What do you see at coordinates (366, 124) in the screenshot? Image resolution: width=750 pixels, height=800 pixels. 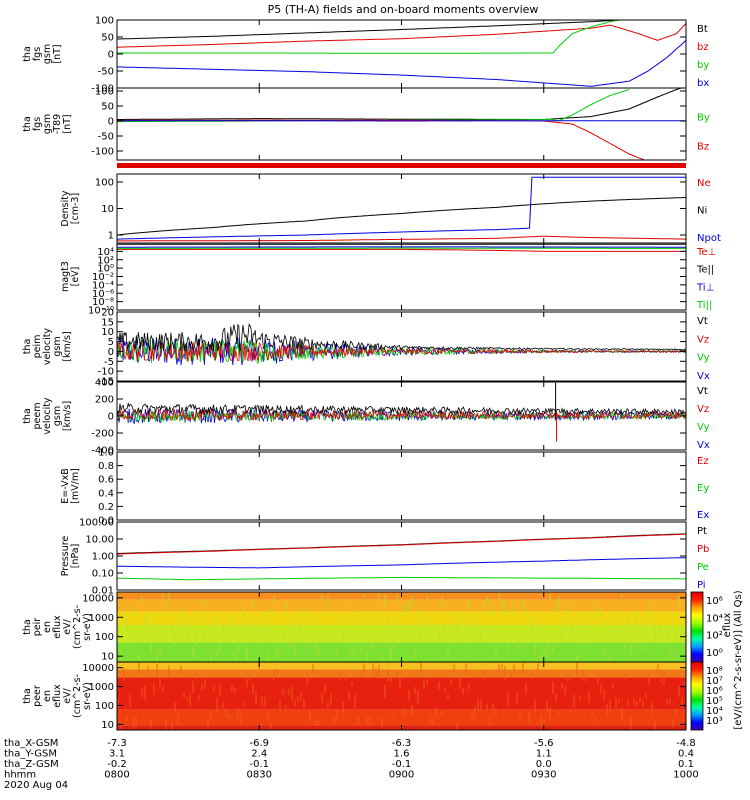 I see `panel-fgs_gsm_t89: 100 50 0 -50 -100 tha fgs gsm -T89 [nT] By Bz` at bounding box center [366, 124].